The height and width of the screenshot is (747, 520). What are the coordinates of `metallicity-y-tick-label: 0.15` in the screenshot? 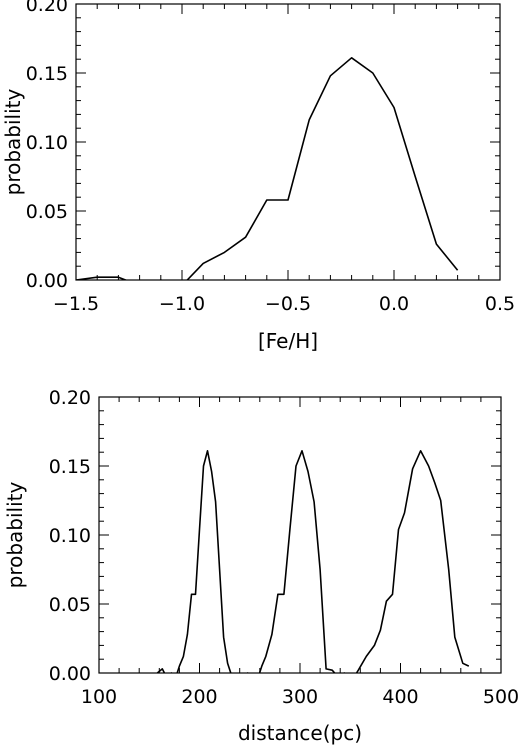 It's located at (47, 74).